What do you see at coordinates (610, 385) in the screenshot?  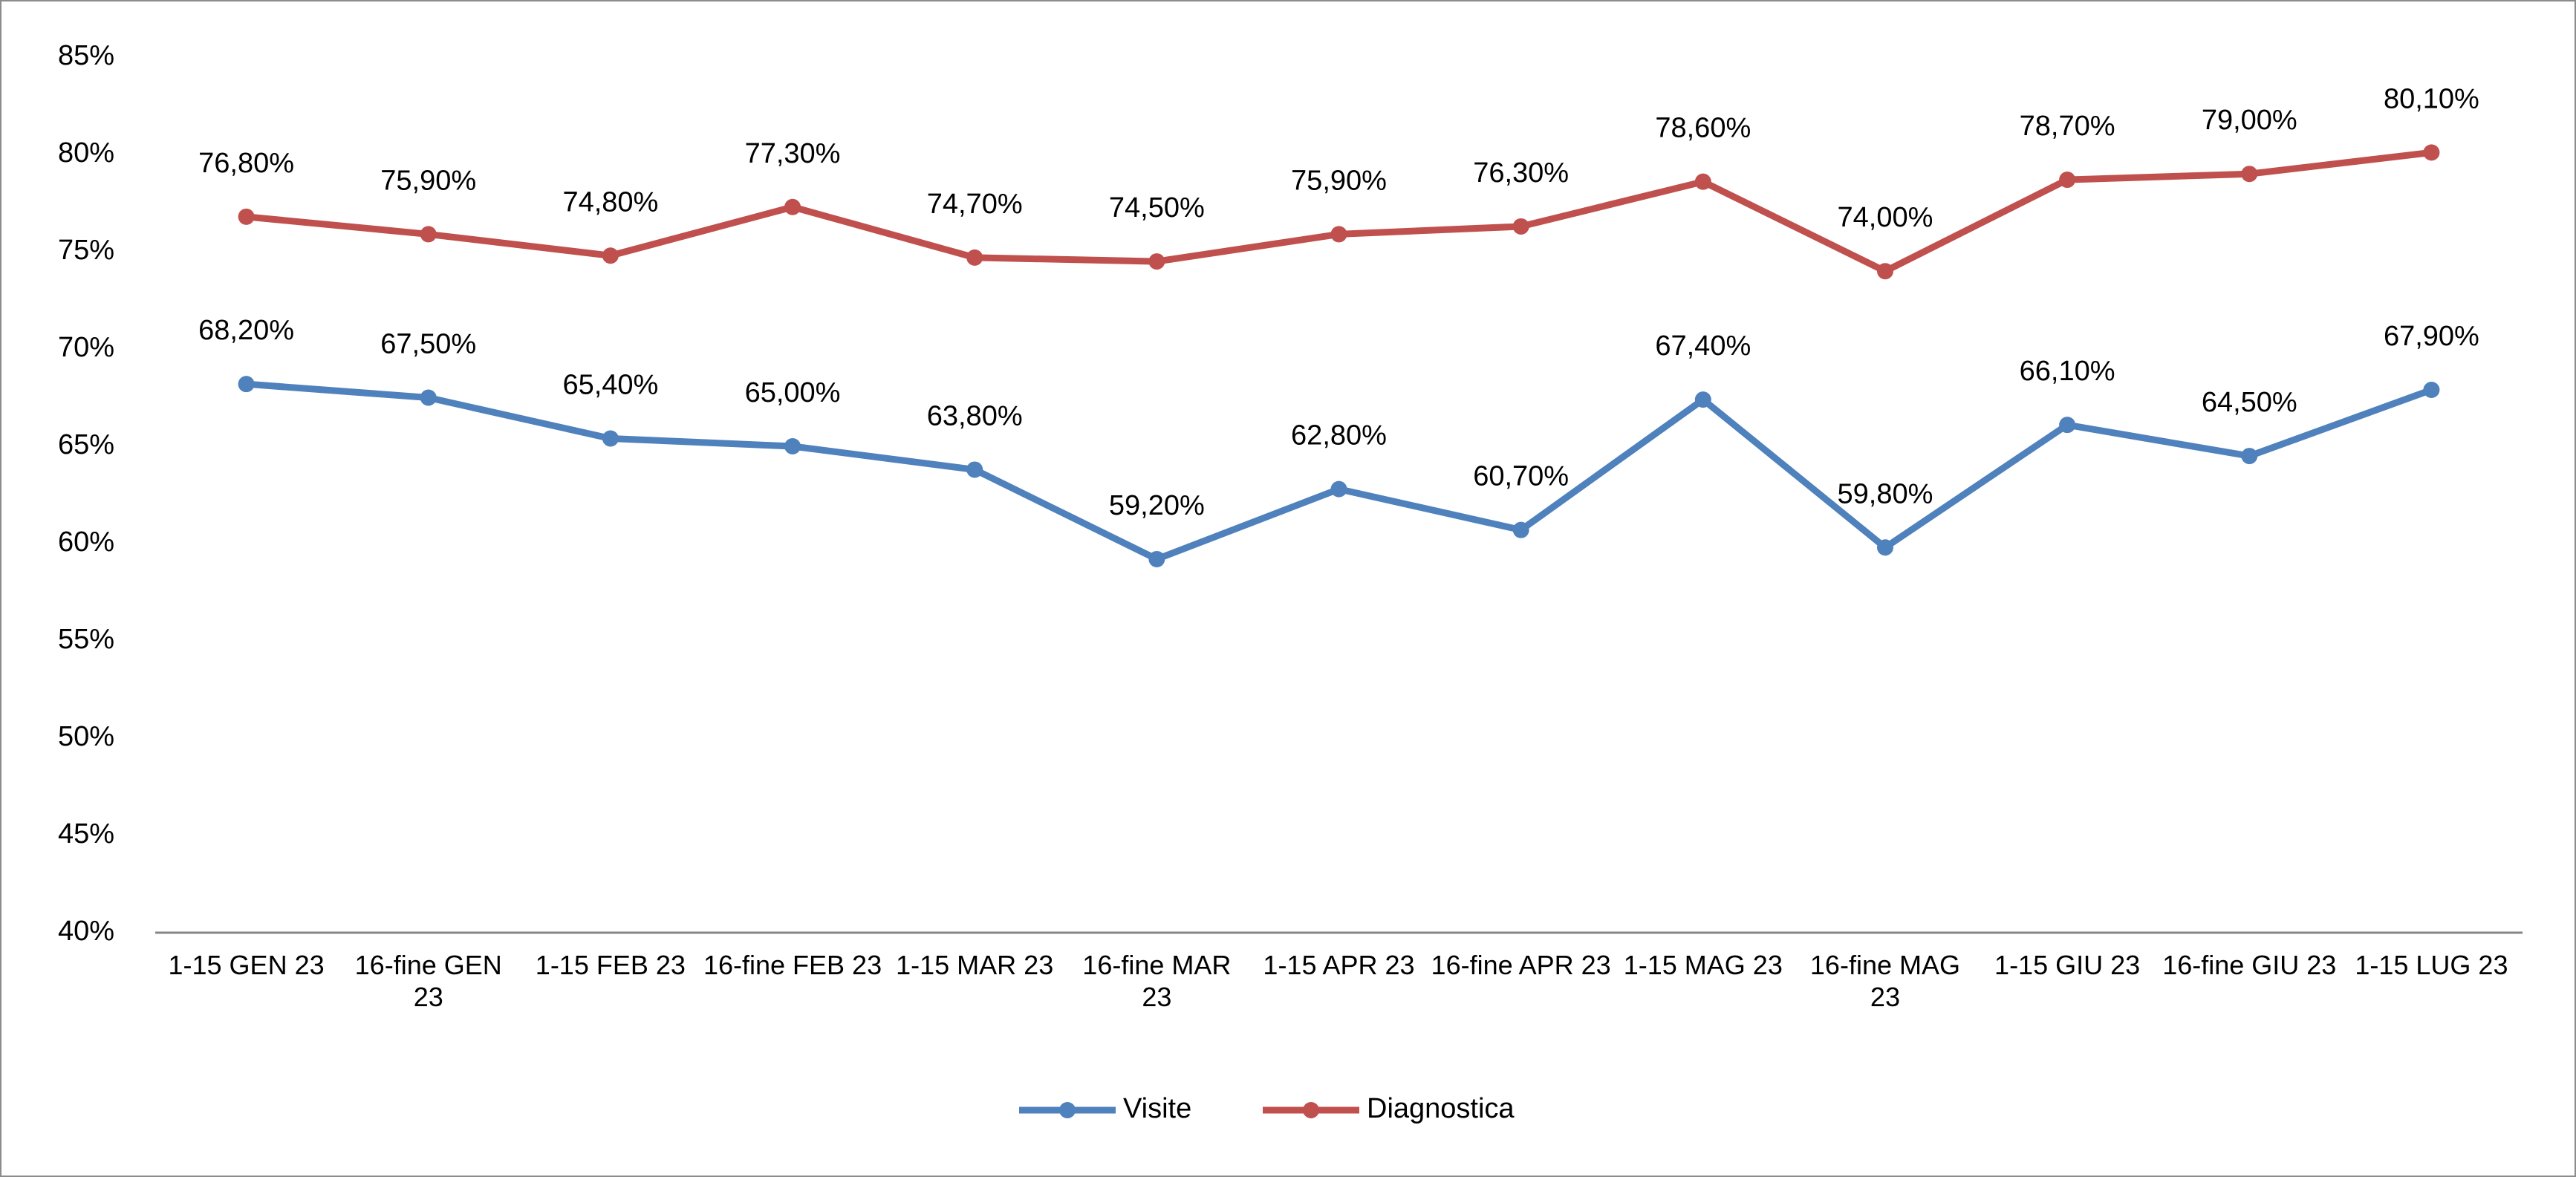 I see `data-label: 65,40%` at bounding box center [610, 385].